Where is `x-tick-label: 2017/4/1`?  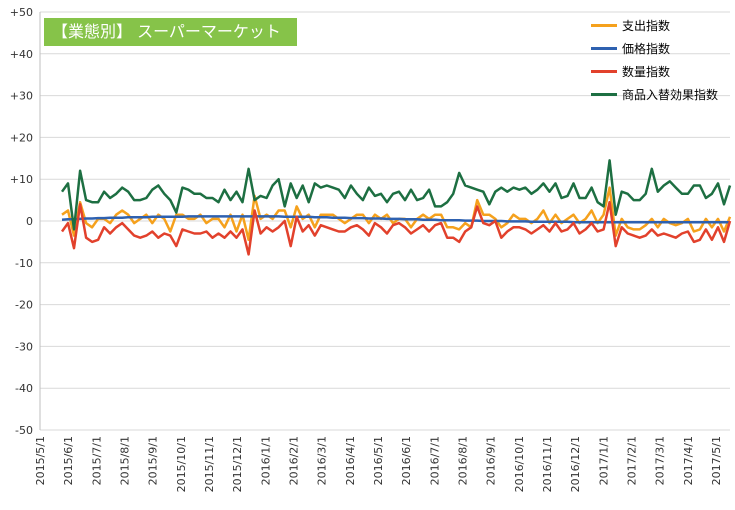 x-tick-label: 2017/4/1 is located at coordinates (688, 460).